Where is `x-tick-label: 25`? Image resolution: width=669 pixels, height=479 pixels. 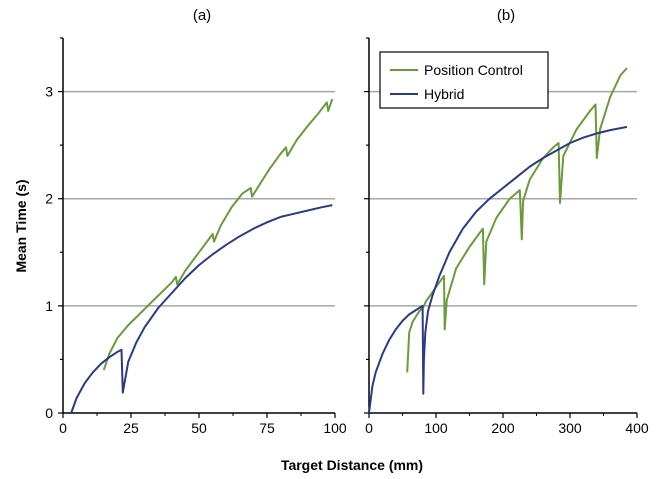 x-tick-label: 25 is located at coordinates (131, 428).